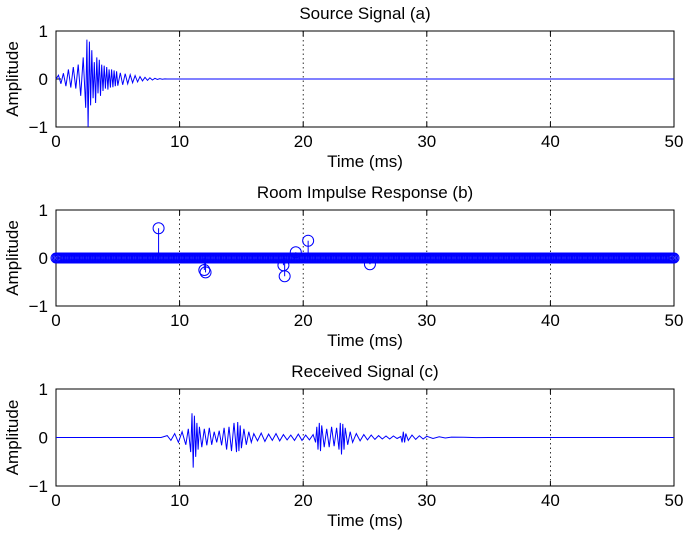 This screenshot has width=685, height=536. I want to click on signal-line, so click(365, 440).